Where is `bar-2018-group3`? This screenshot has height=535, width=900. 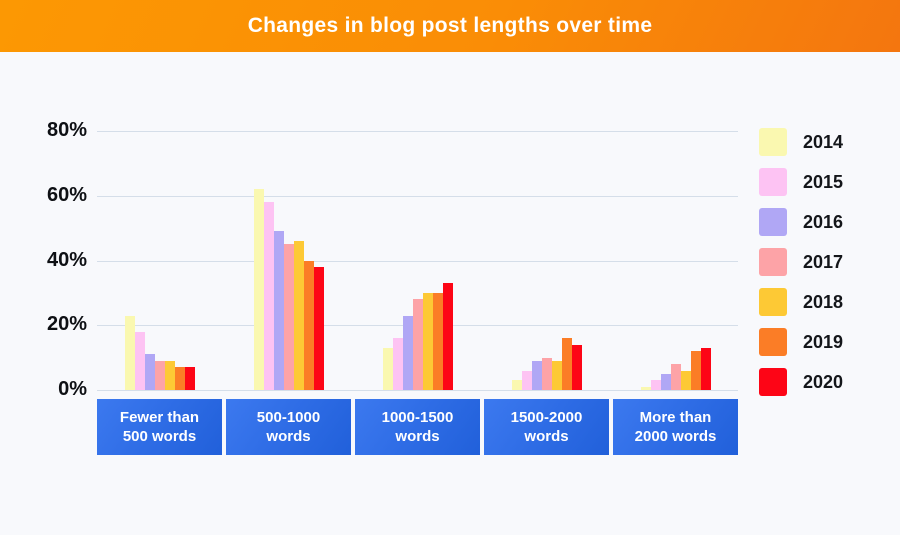 bar-2018-group3 is located at coordinates (427, 341).